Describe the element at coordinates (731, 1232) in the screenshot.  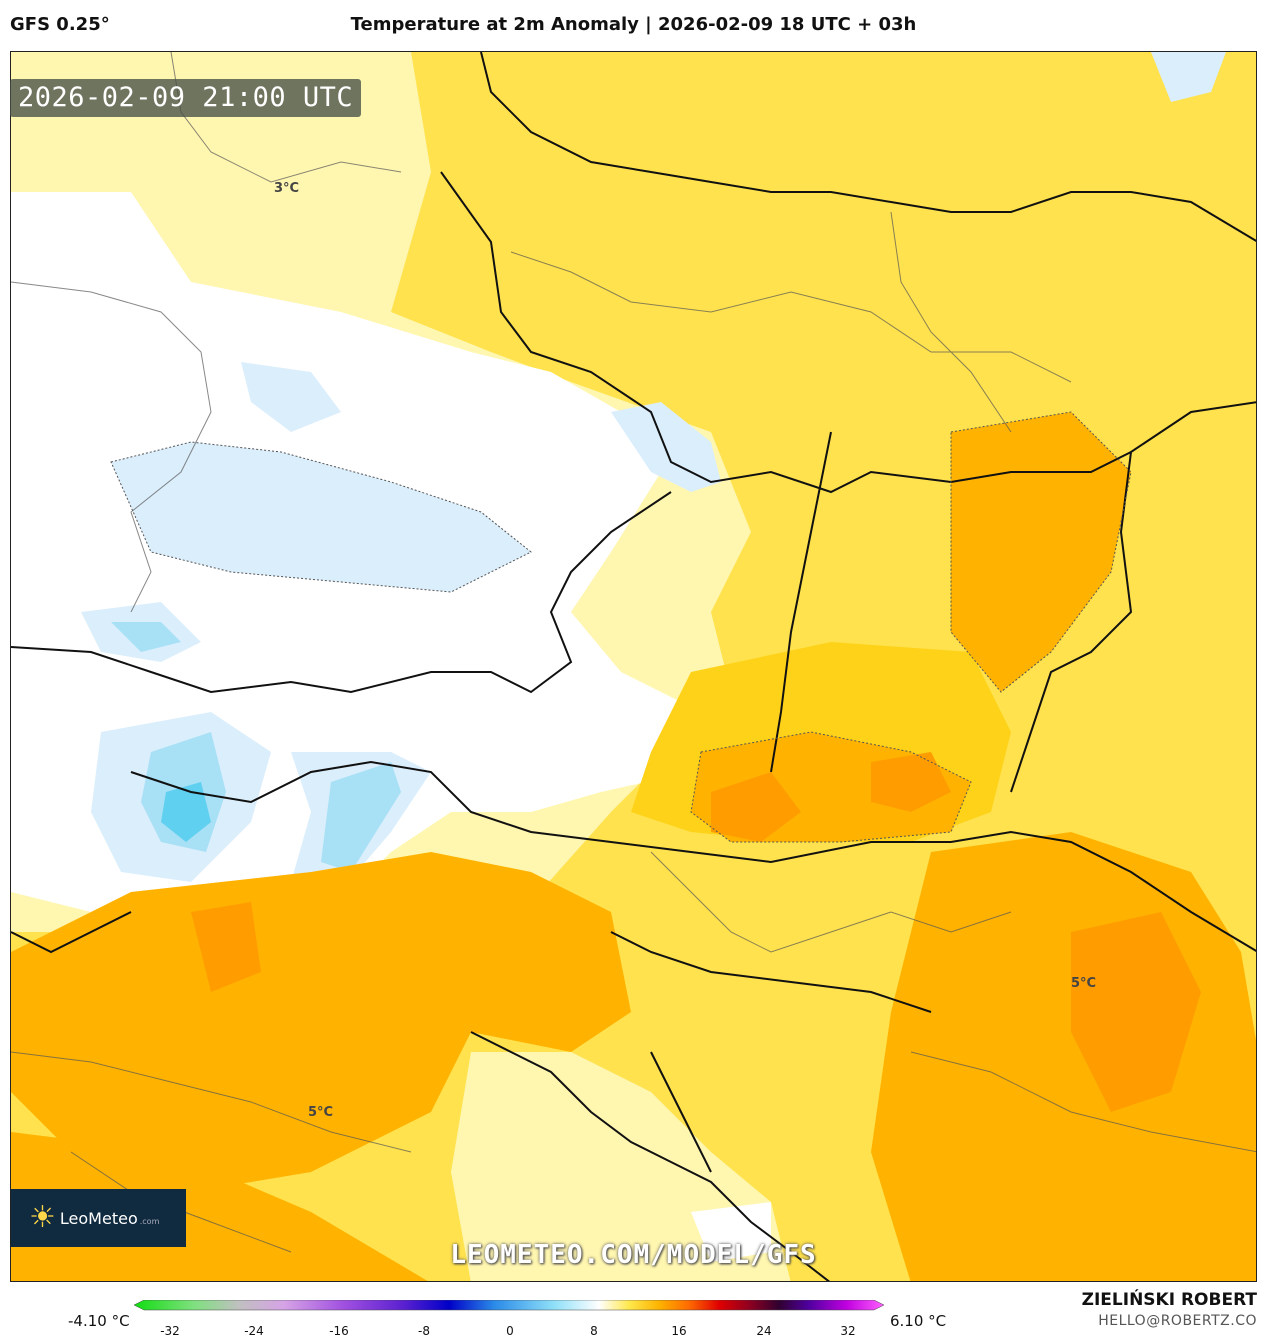
I see `adriatic-neutral-patch` at that location.